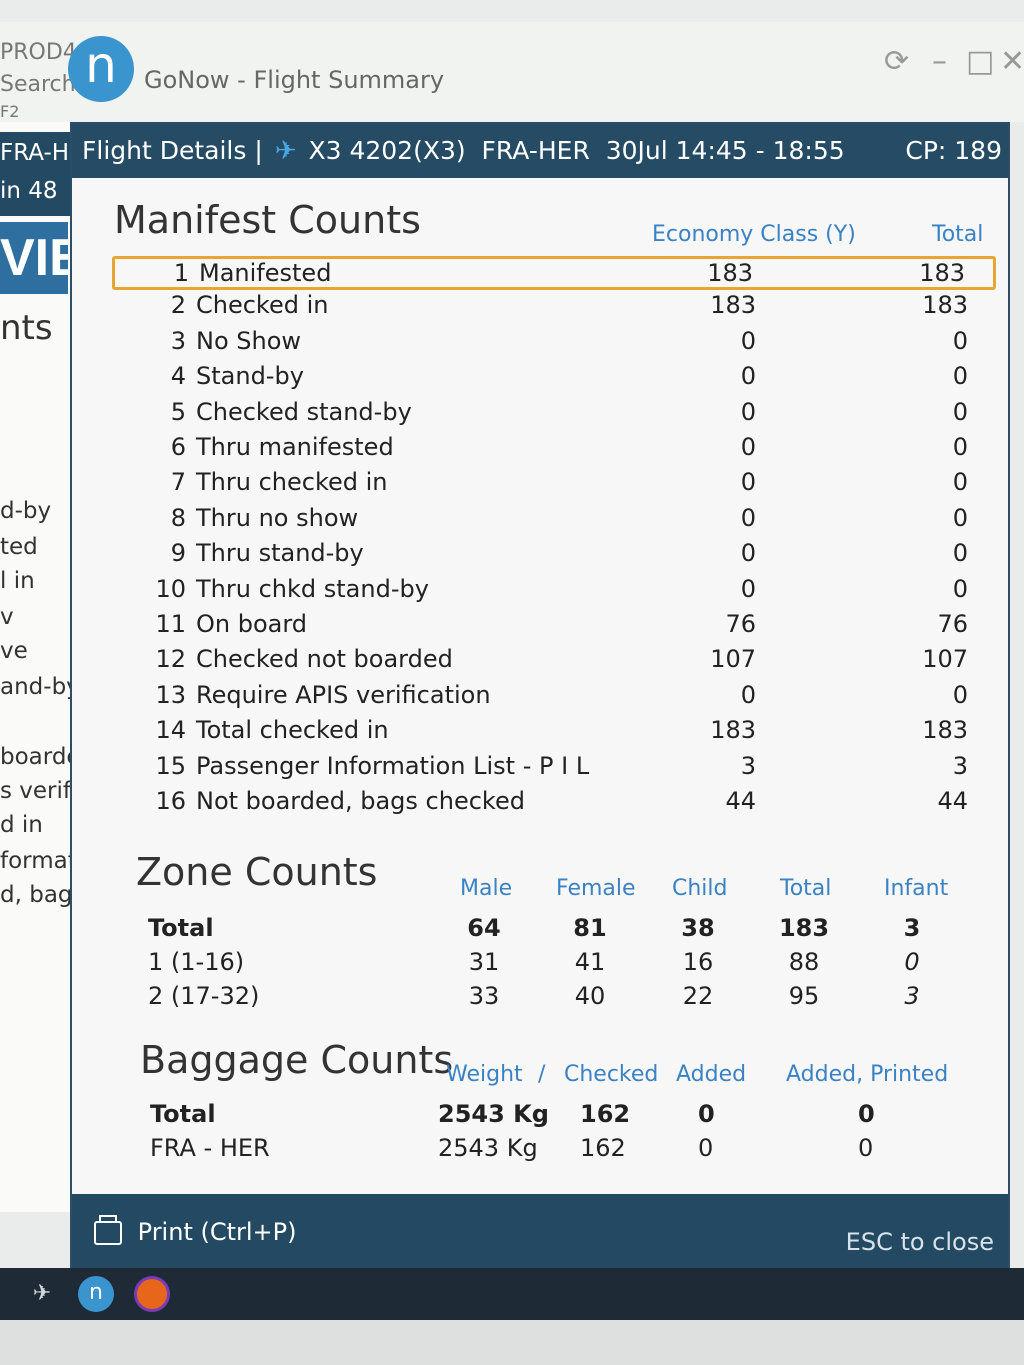  I want to click on manifest-row: 9 Thru stand-by 0 0, so click(554, 556).